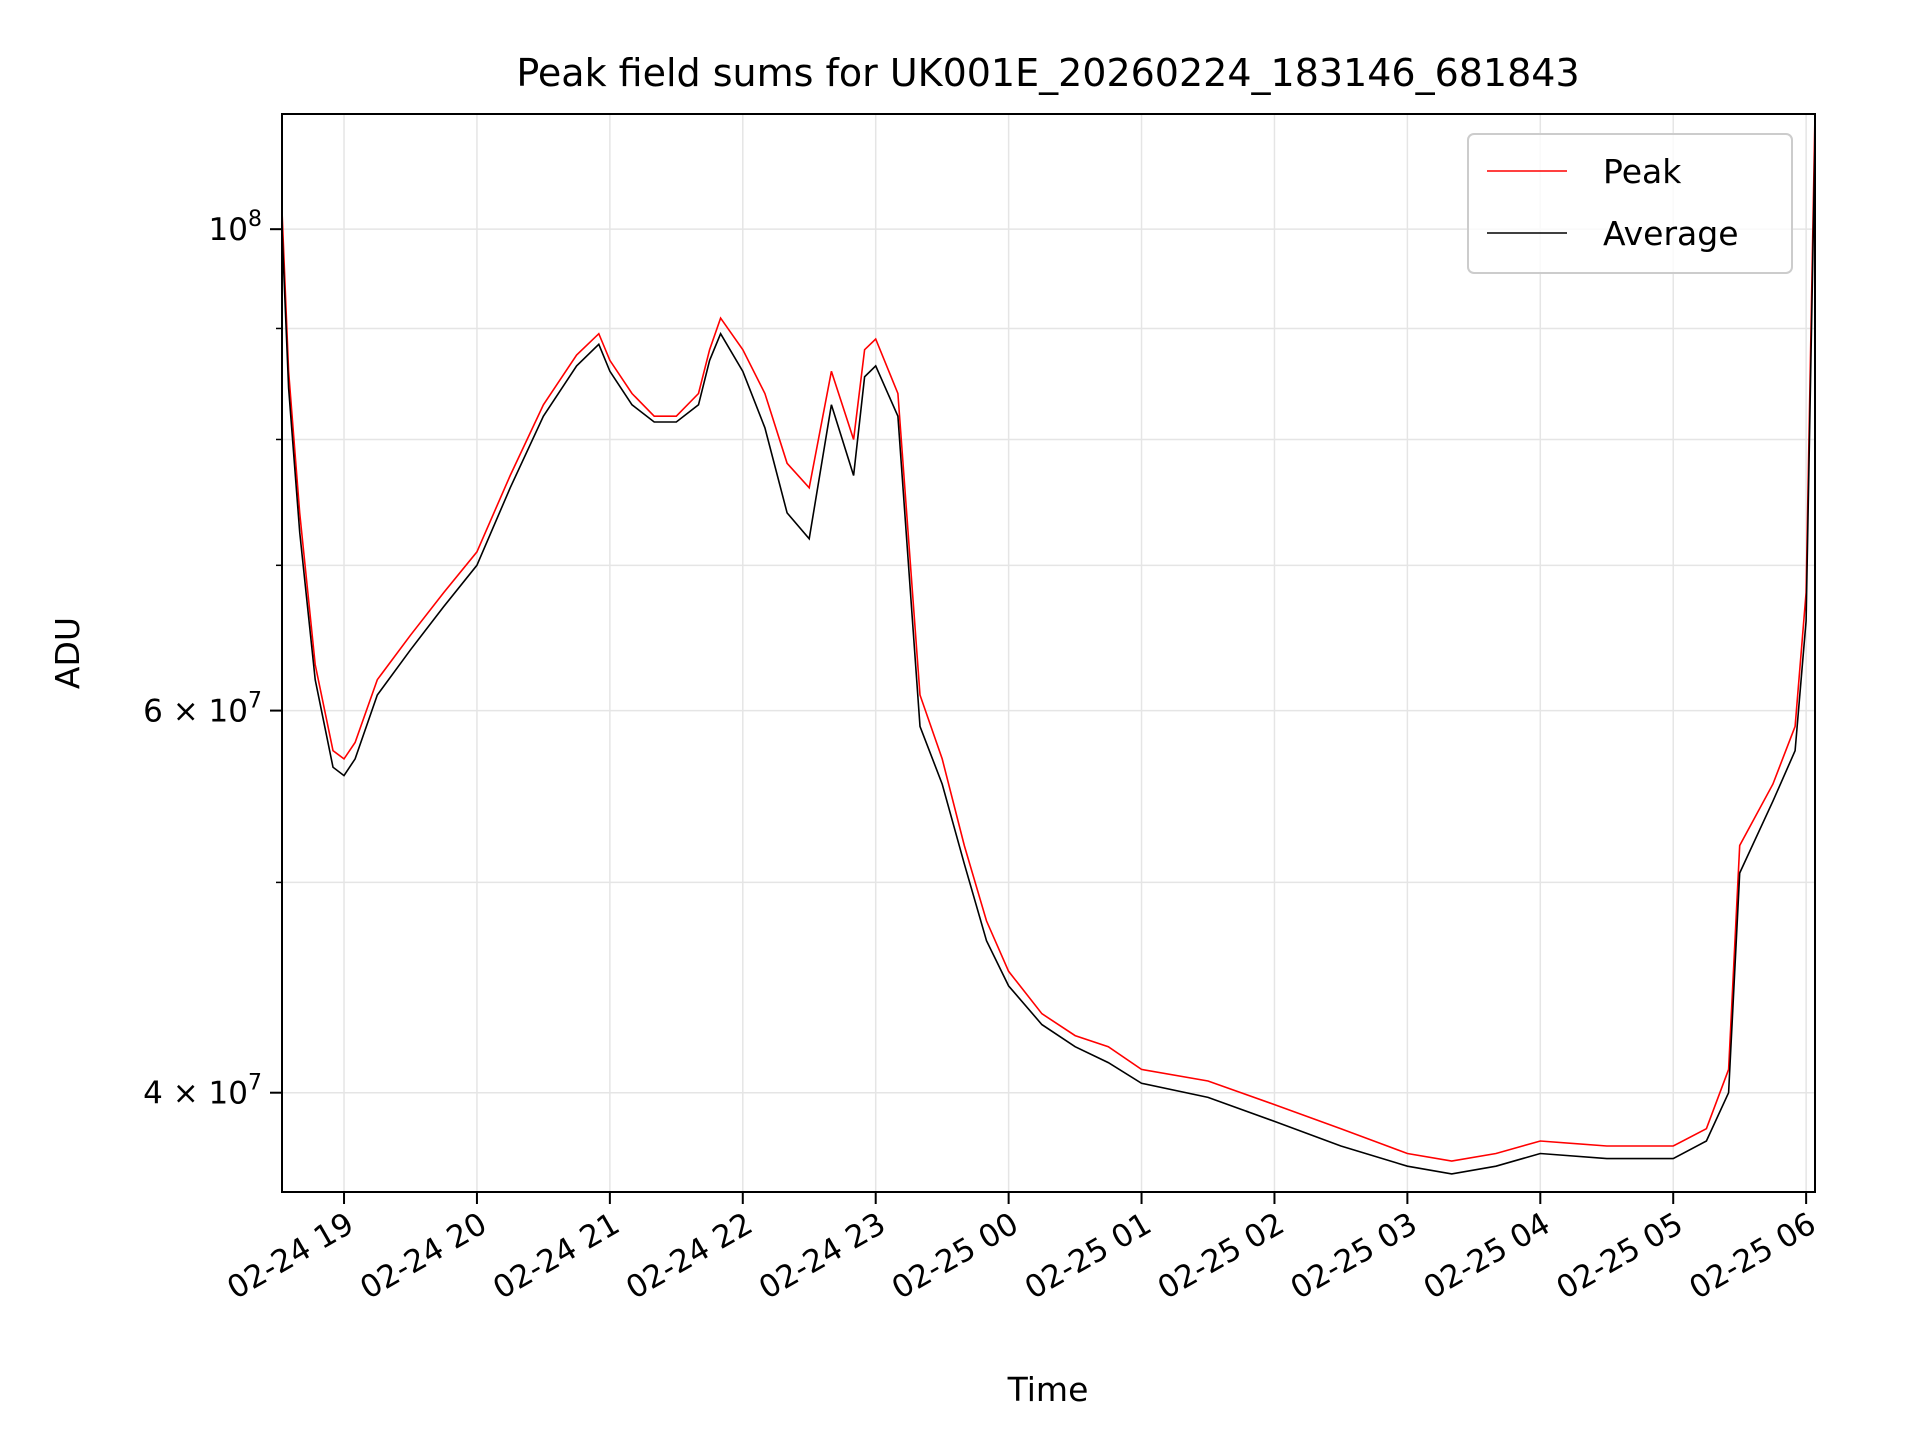 The image size is (1920, 1440). Describe the element at coordinates (202, 709) in the screenshot. I see `y-tick-label: 6 × 107` at that location.